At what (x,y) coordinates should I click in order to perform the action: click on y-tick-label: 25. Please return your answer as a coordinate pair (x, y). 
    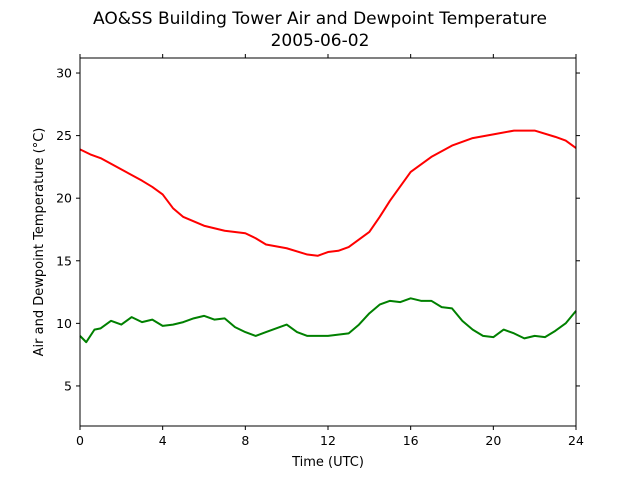
    Looking at the image, I should click on (64, 135).